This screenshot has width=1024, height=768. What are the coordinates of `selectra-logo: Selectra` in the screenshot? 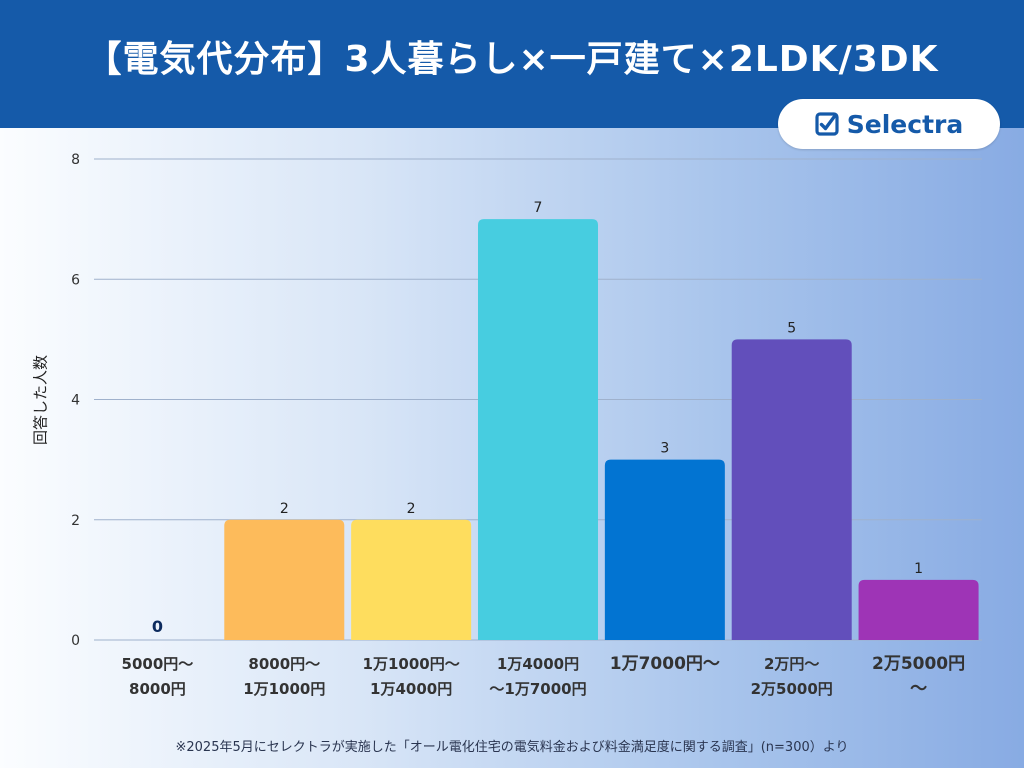 It's located at (889, 124).